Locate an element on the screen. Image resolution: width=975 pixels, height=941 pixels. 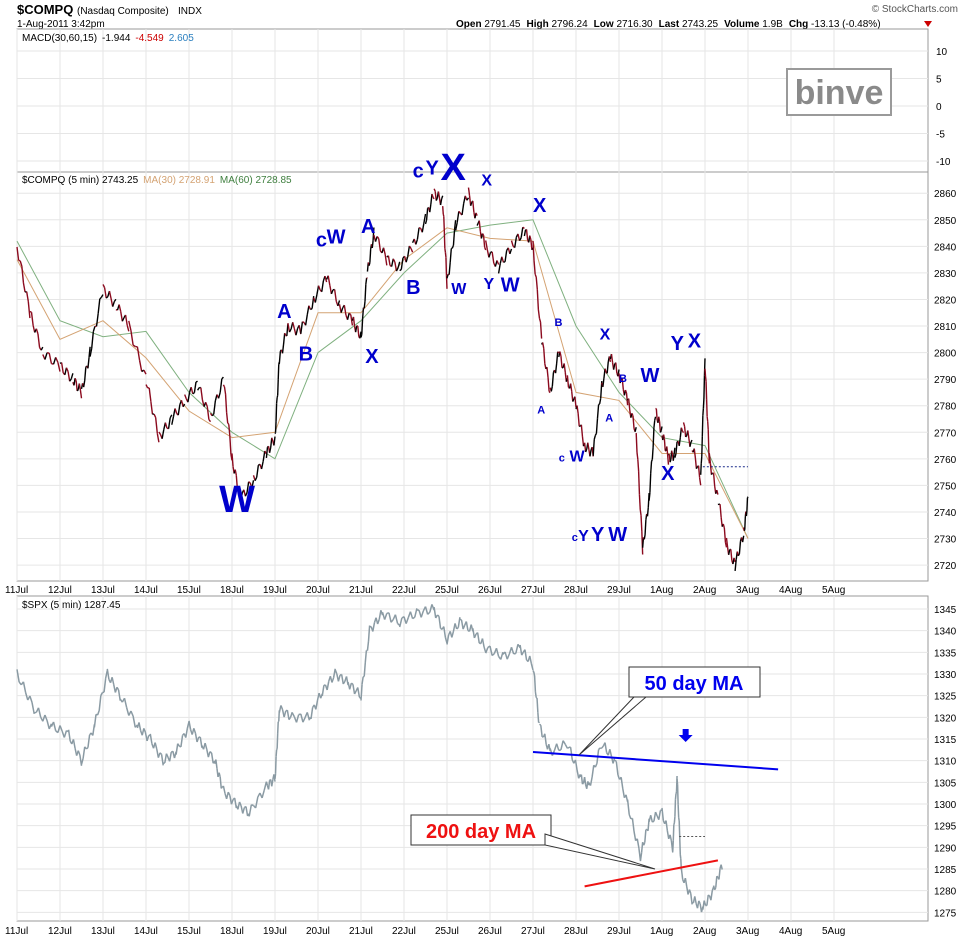
spx-x-tick-label: 28Jul is located at coordinates (576, 931).